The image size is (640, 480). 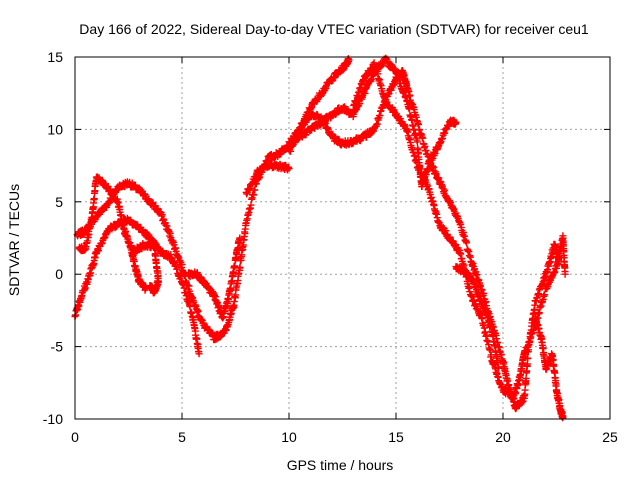 What do you see at coordinates (14, 240) in the screenshot?
I see `y-axis-label: SDTVAR / TECUs` at bounding box center [14, 240].